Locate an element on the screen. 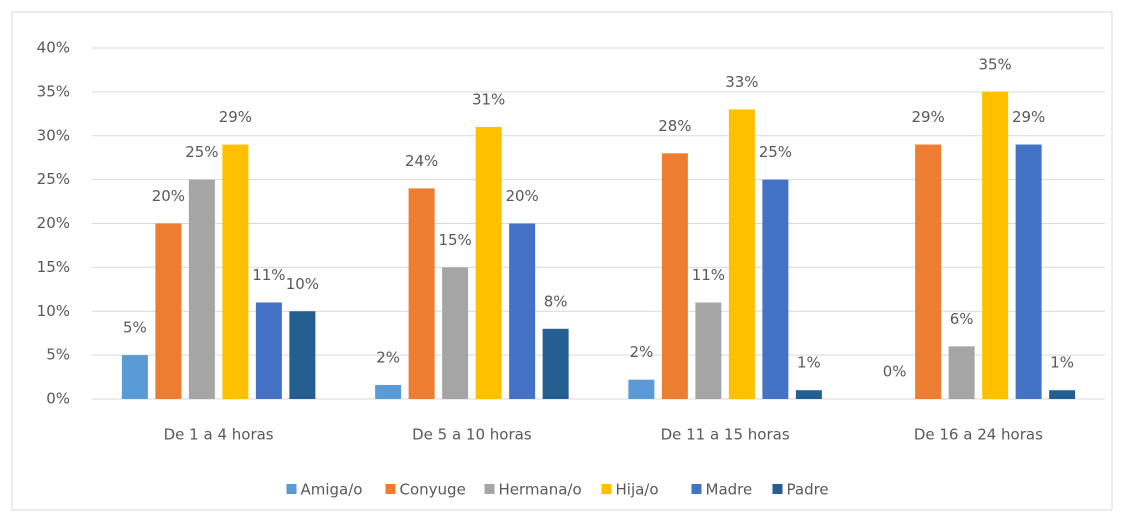 The width and height of the screenshot is (1130, 522). value-label: 33% is located at coordinates (741, 82).